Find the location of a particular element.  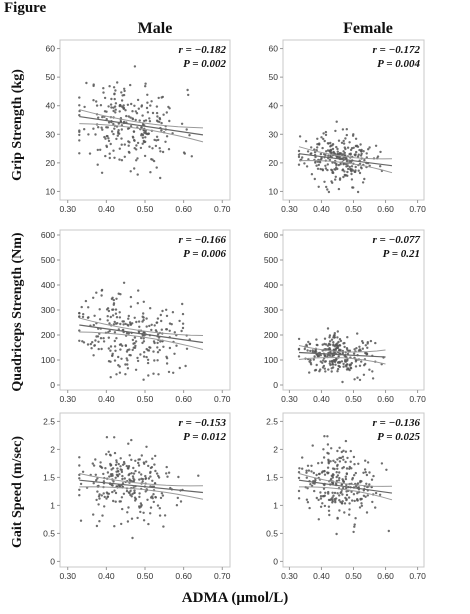

panel-2-ytick-label: 100 is located at coordinates (48, 360).